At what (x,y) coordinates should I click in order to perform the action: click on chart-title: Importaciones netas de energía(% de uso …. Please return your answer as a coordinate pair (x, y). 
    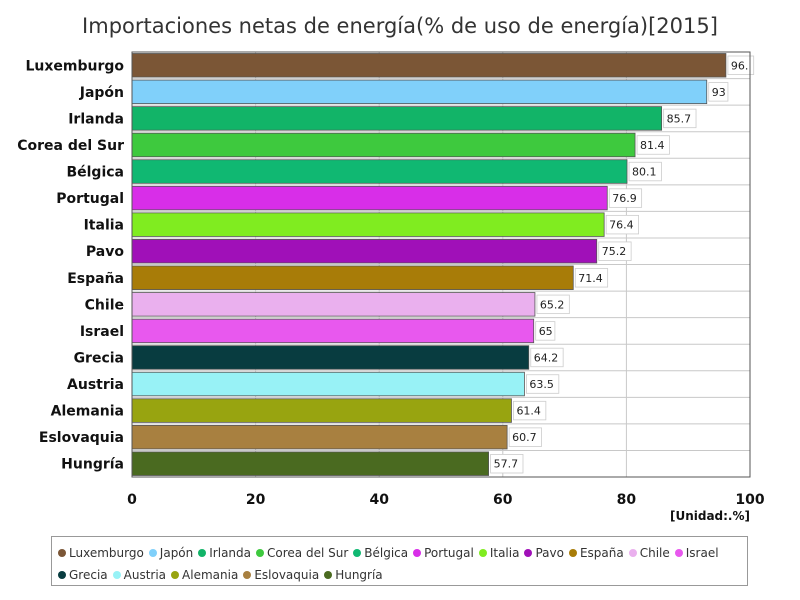
    Looking at the image, I should click on (400, 26).